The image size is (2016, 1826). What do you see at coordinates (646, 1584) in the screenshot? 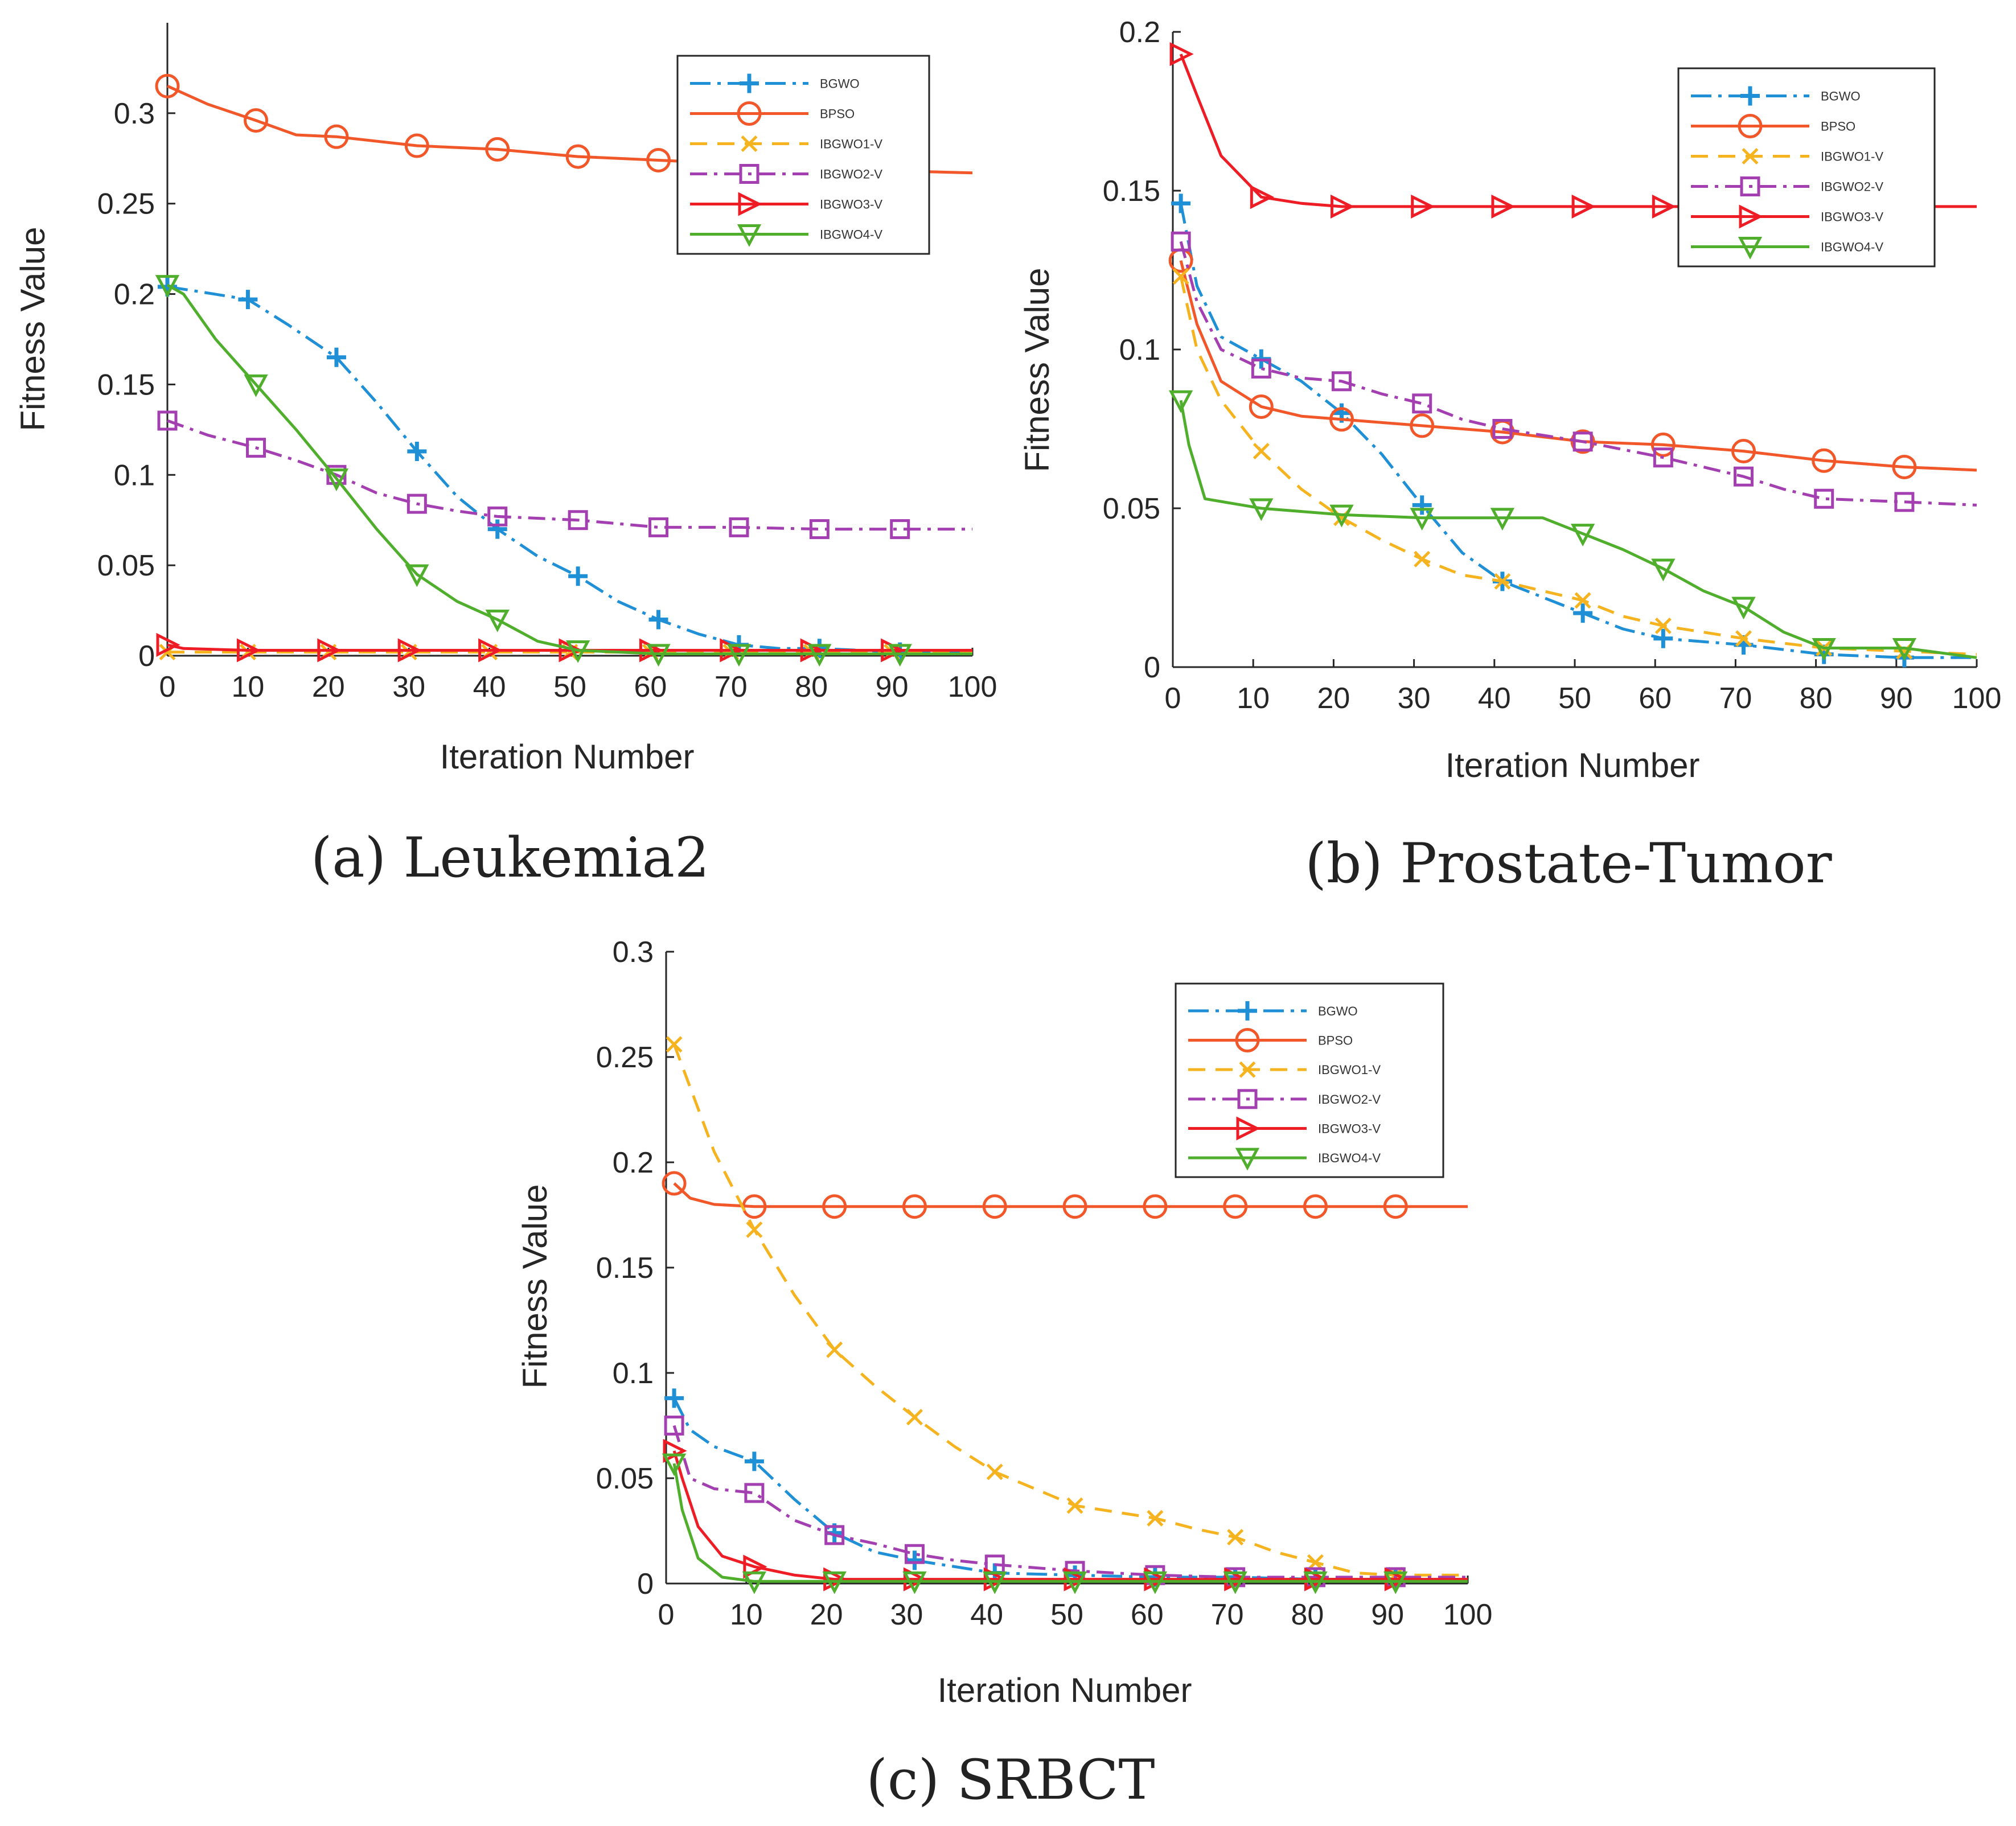
I see `y-tick-label: 0` at bounding box center [646, 1584].